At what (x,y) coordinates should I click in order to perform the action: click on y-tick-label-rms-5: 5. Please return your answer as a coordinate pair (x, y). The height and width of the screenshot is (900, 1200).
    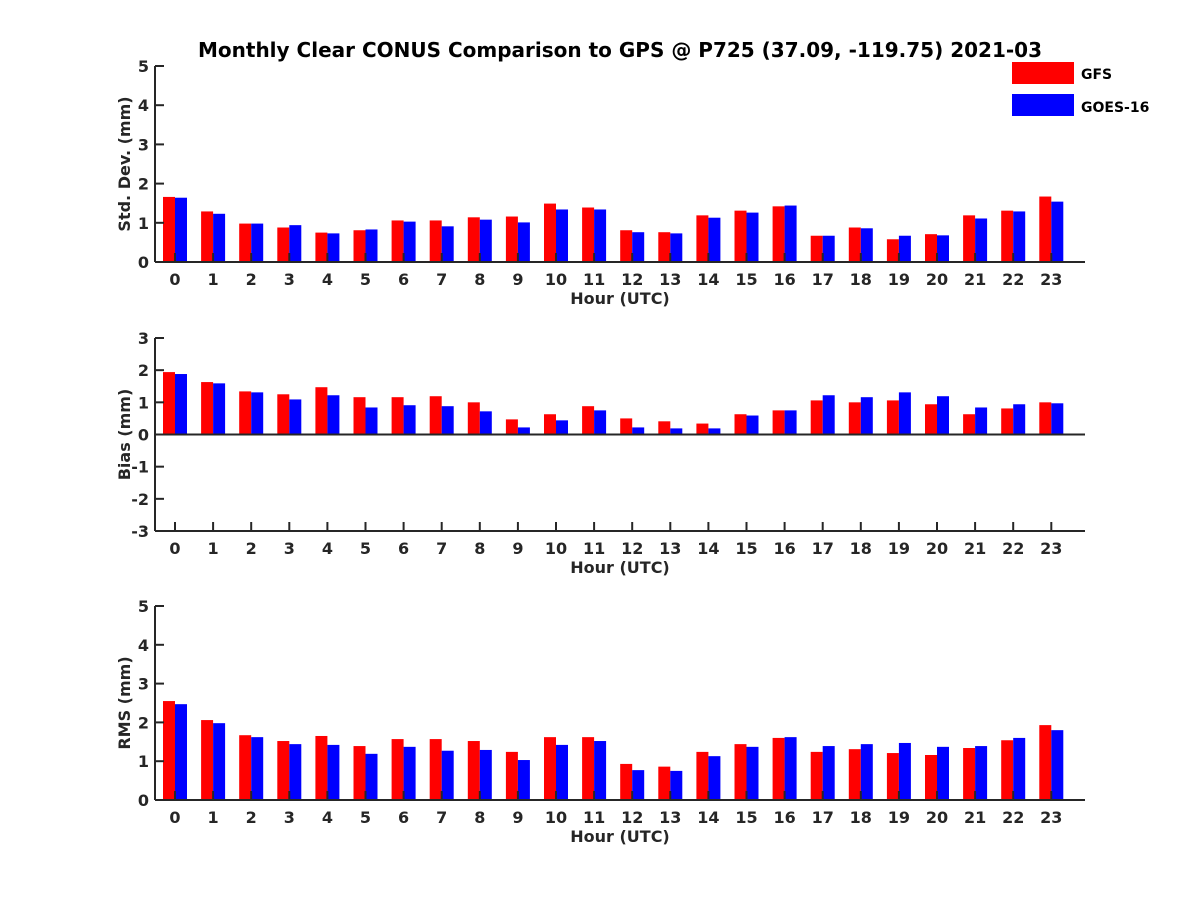
    Looking at the image, I should click on (143, 606).